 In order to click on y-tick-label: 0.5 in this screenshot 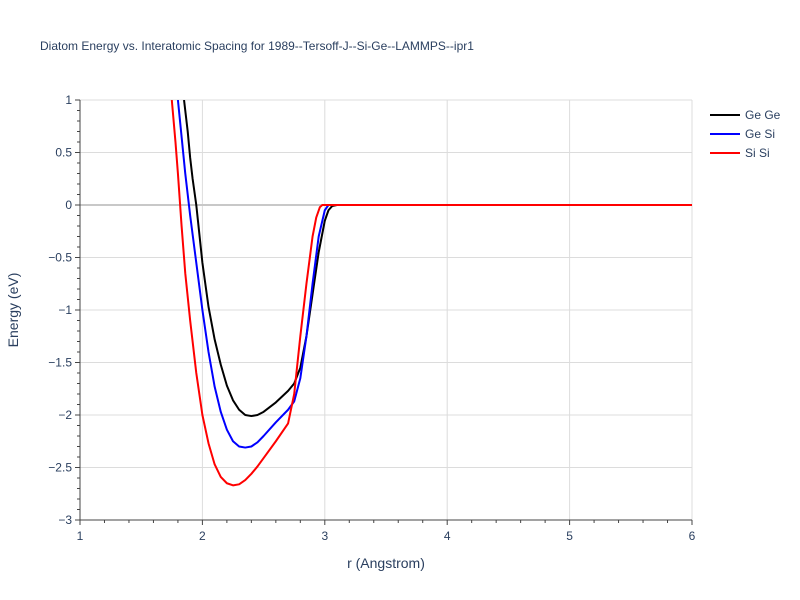, I will do `click(63, 153)`.